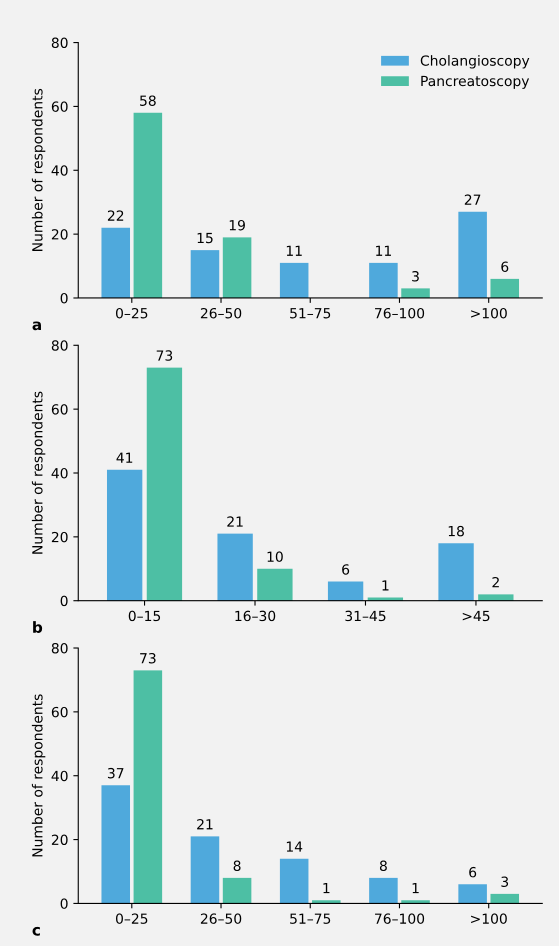 This screenshot has height=946, width=559. I want to click on data-label: 15, so click(205, 238).